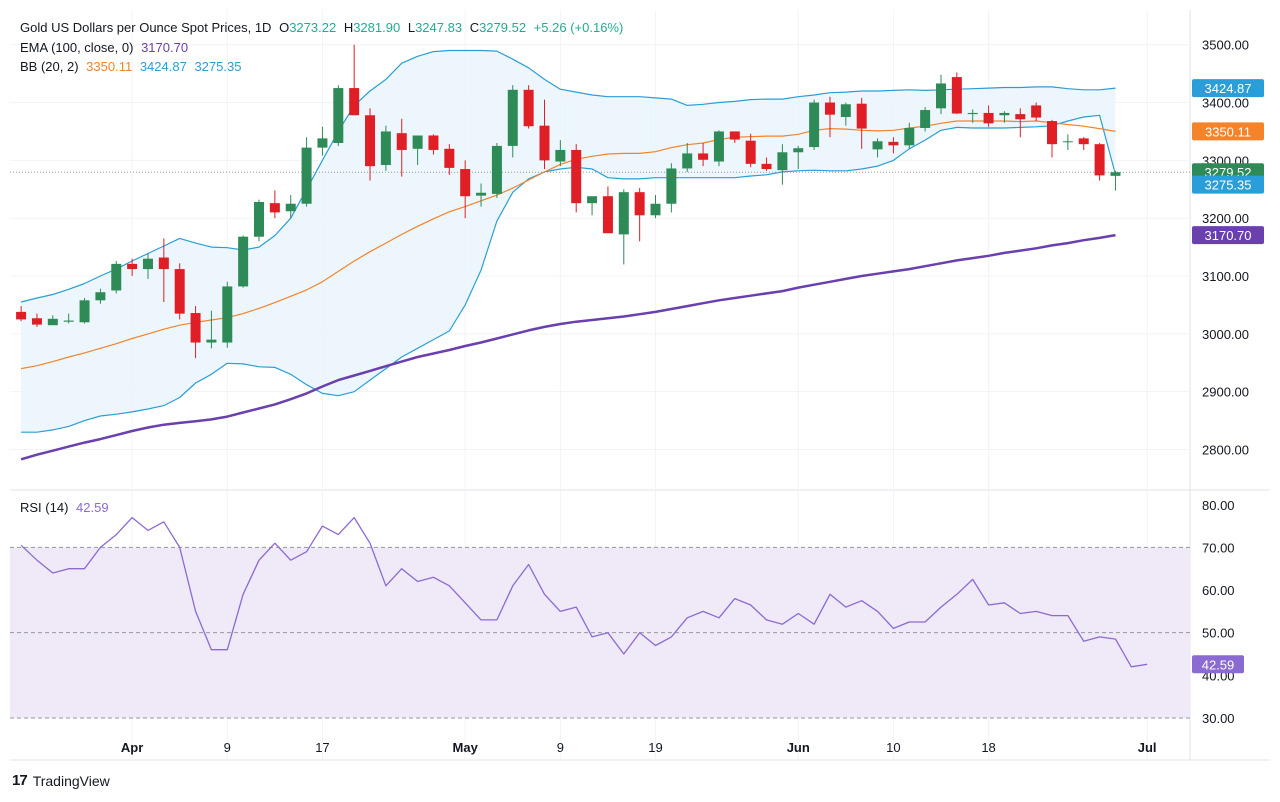 Image resolution: width=1280 pixels, height=802 pixels. What do you see at coordinates (1218, 505) in the screenshot?
I see `rsi-tick-label: 80.00` at bounding box center [1218, 505].